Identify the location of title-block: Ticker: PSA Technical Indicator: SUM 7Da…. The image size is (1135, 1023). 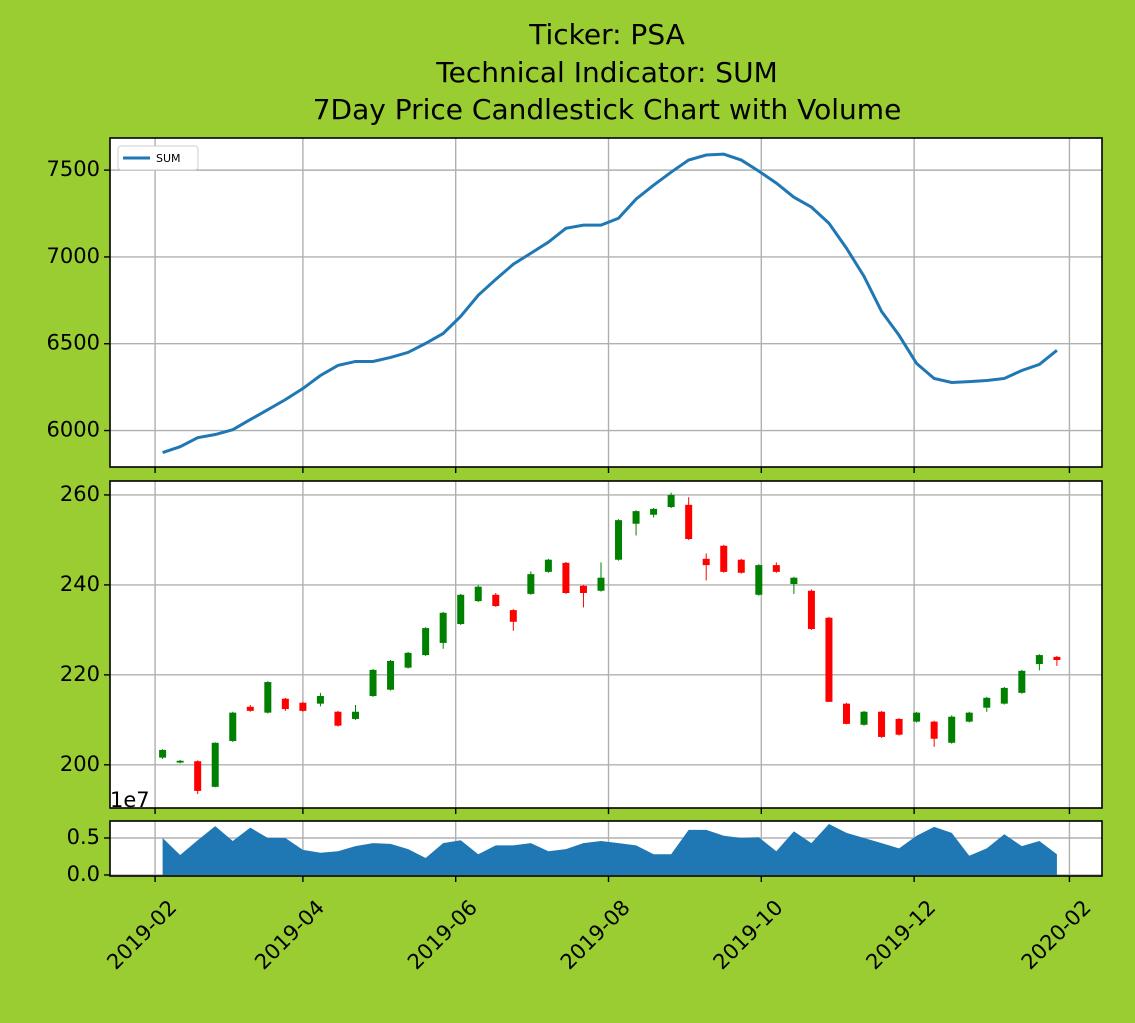
(607, 72).